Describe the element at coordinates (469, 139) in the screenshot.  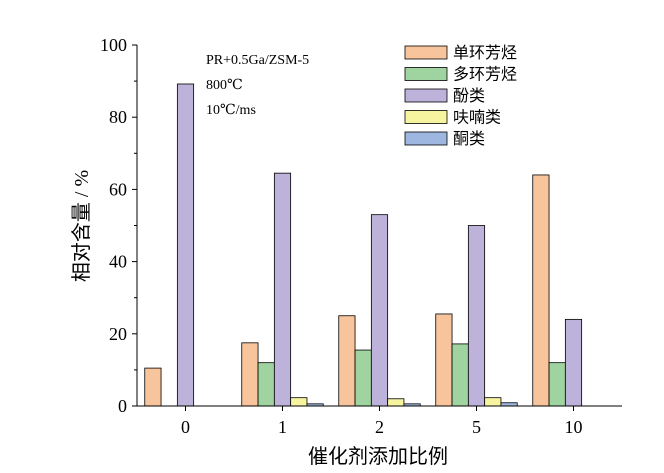
I see `legend-label: 酮类` at that location.